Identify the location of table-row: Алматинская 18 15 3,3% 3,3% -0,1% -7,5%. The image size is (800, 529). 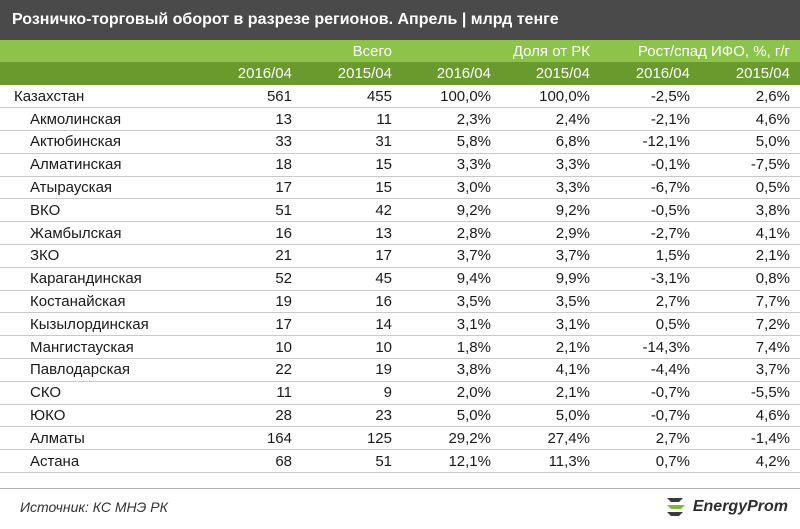
(400, 165).